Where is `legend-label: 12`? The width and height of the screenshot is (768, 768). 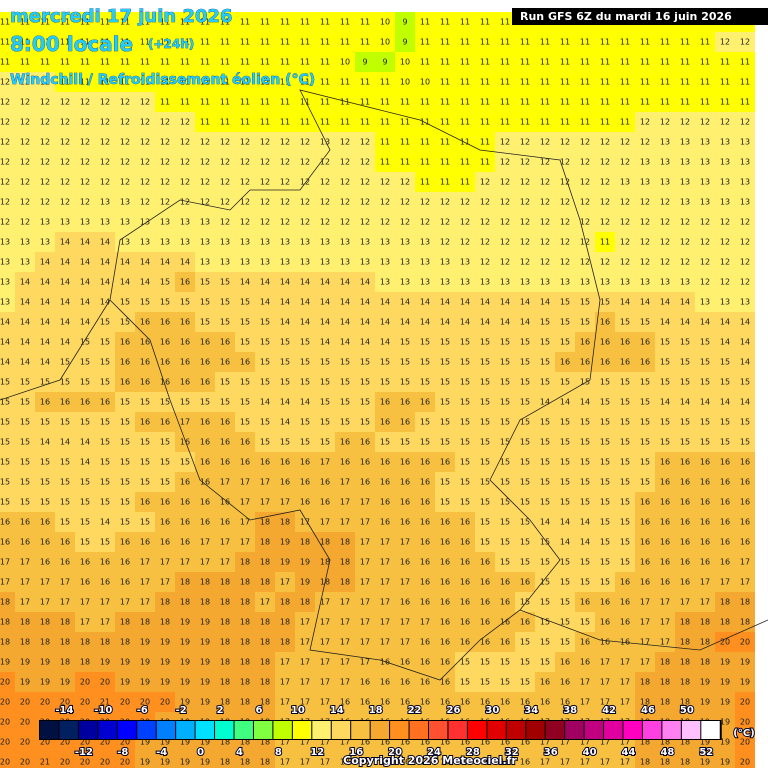 legend-label: 12 is located at coordinates (317, 752).